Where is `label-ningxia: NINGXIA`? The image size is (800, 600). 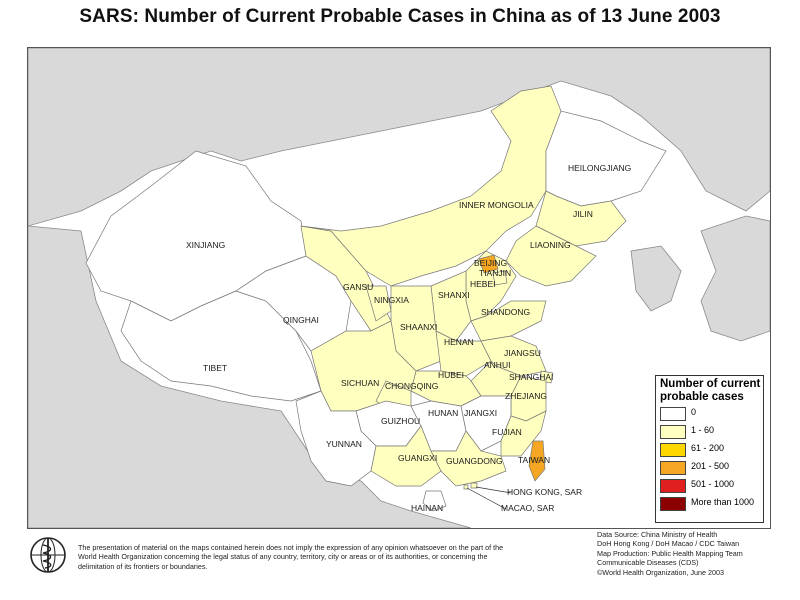
label-ningxia: NINGXIA is located at coordinates (391, 300).